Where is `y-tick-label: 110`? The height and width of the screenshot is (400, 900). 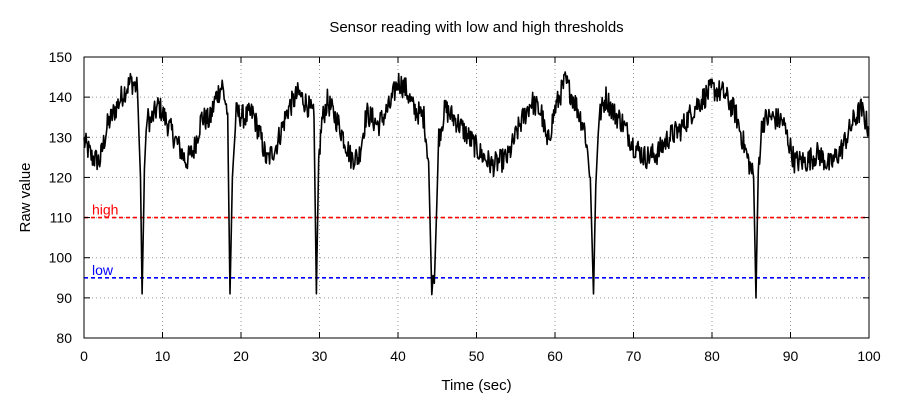
y-tick-label: 110 is located at coordinates (61, 218).